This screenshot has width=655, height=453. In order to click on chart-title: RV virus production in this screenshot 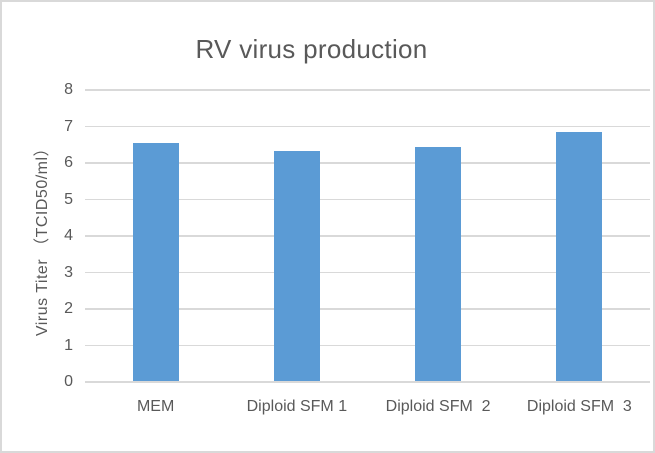, I will do `click(311, 49)`.